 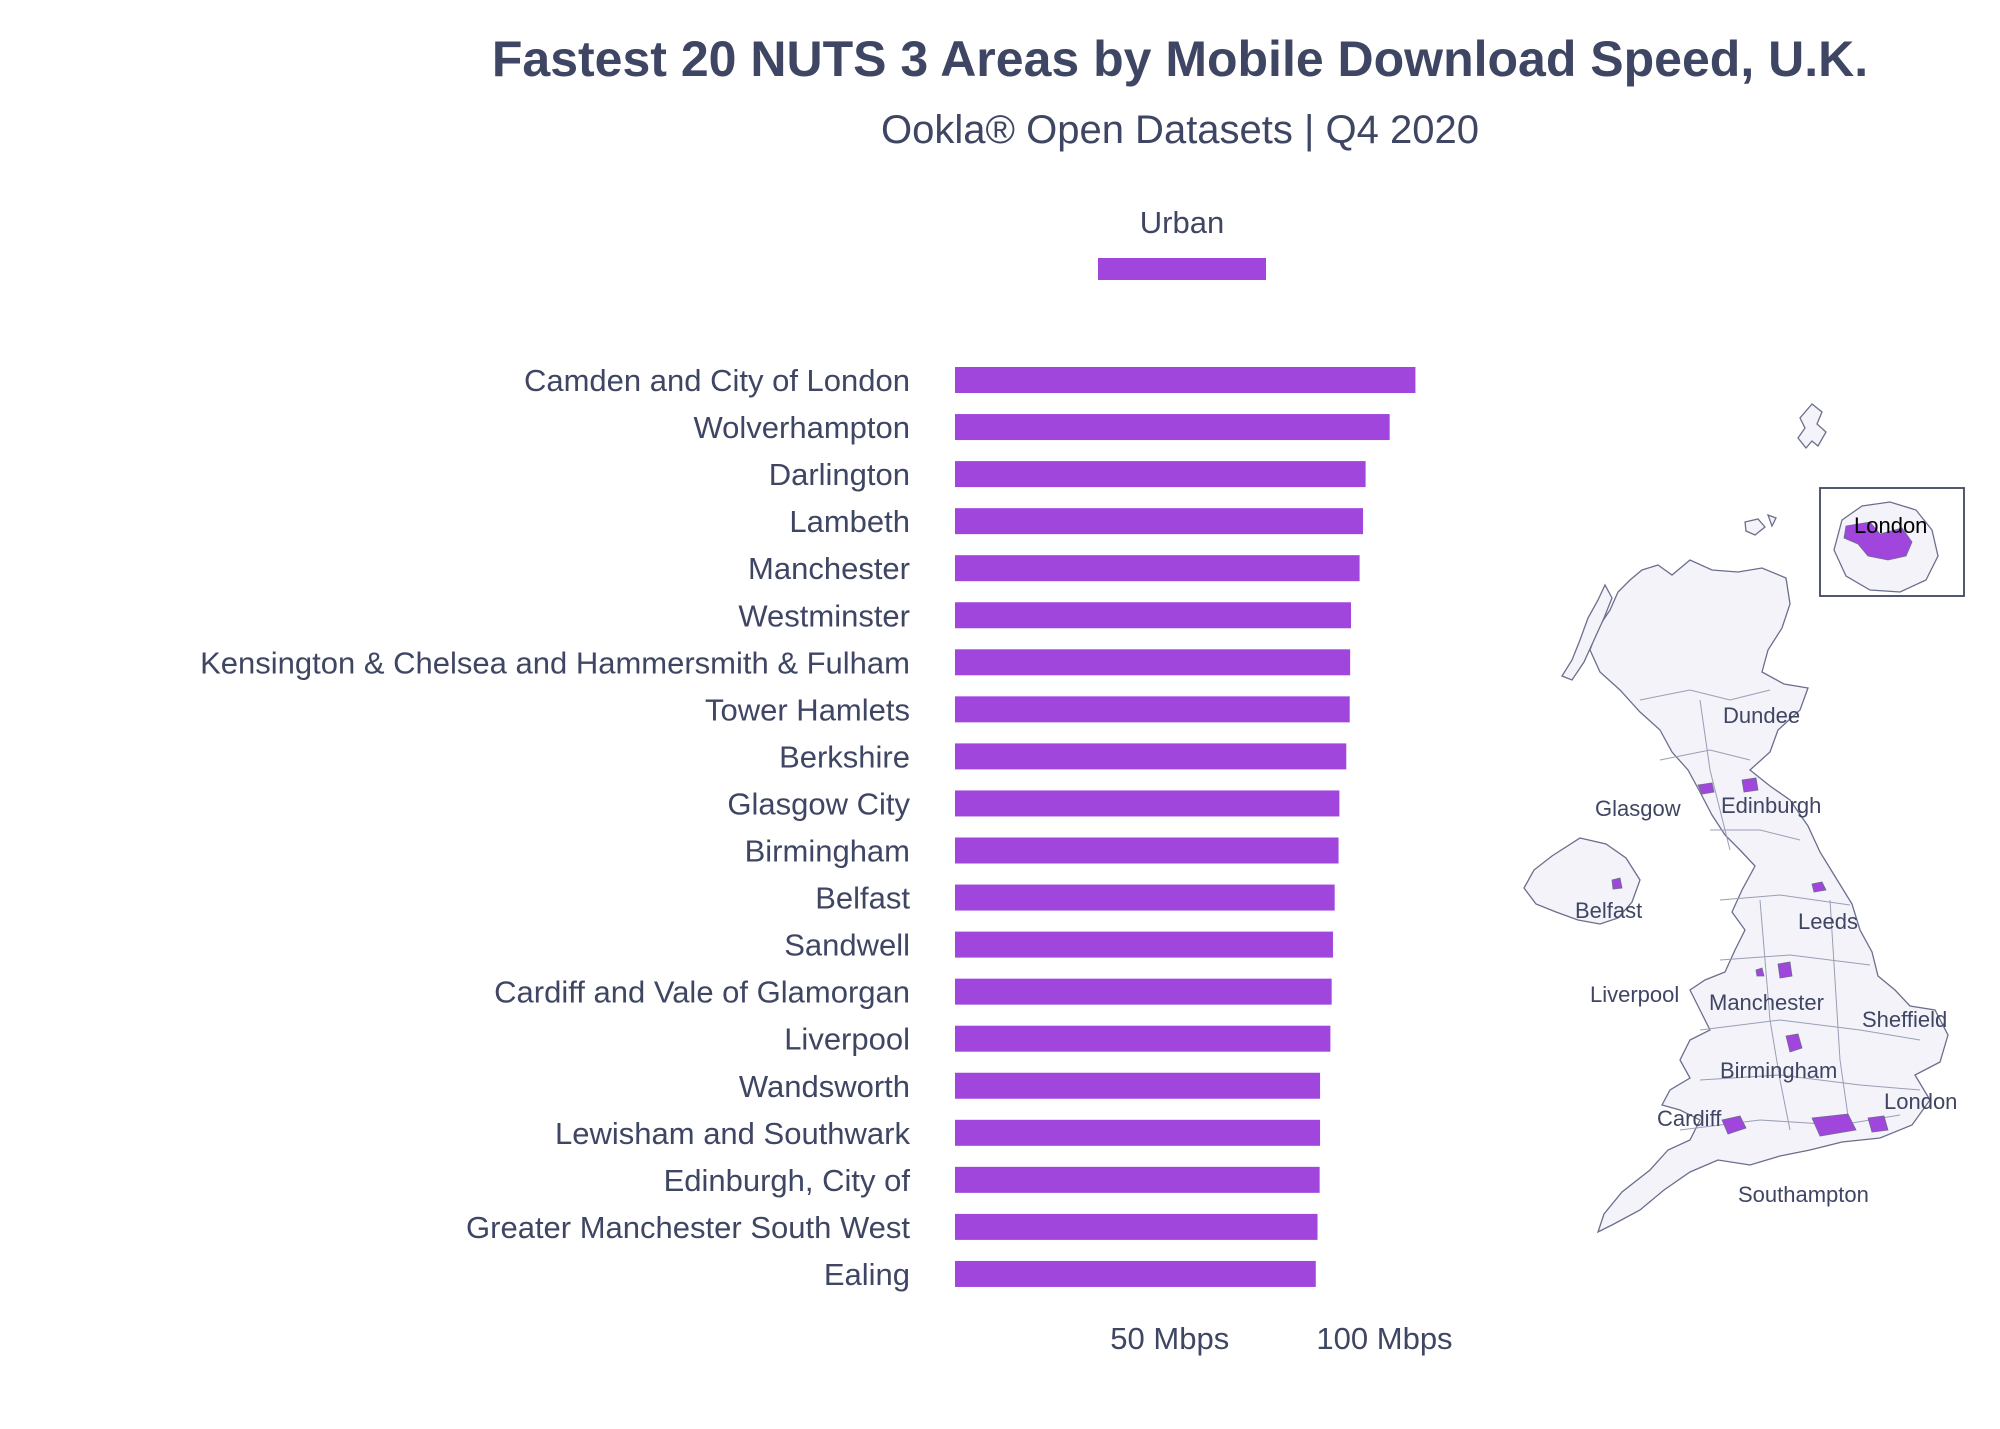 I want to click on category-label: Edinburgh, City of, so click(x=787, y=1180).